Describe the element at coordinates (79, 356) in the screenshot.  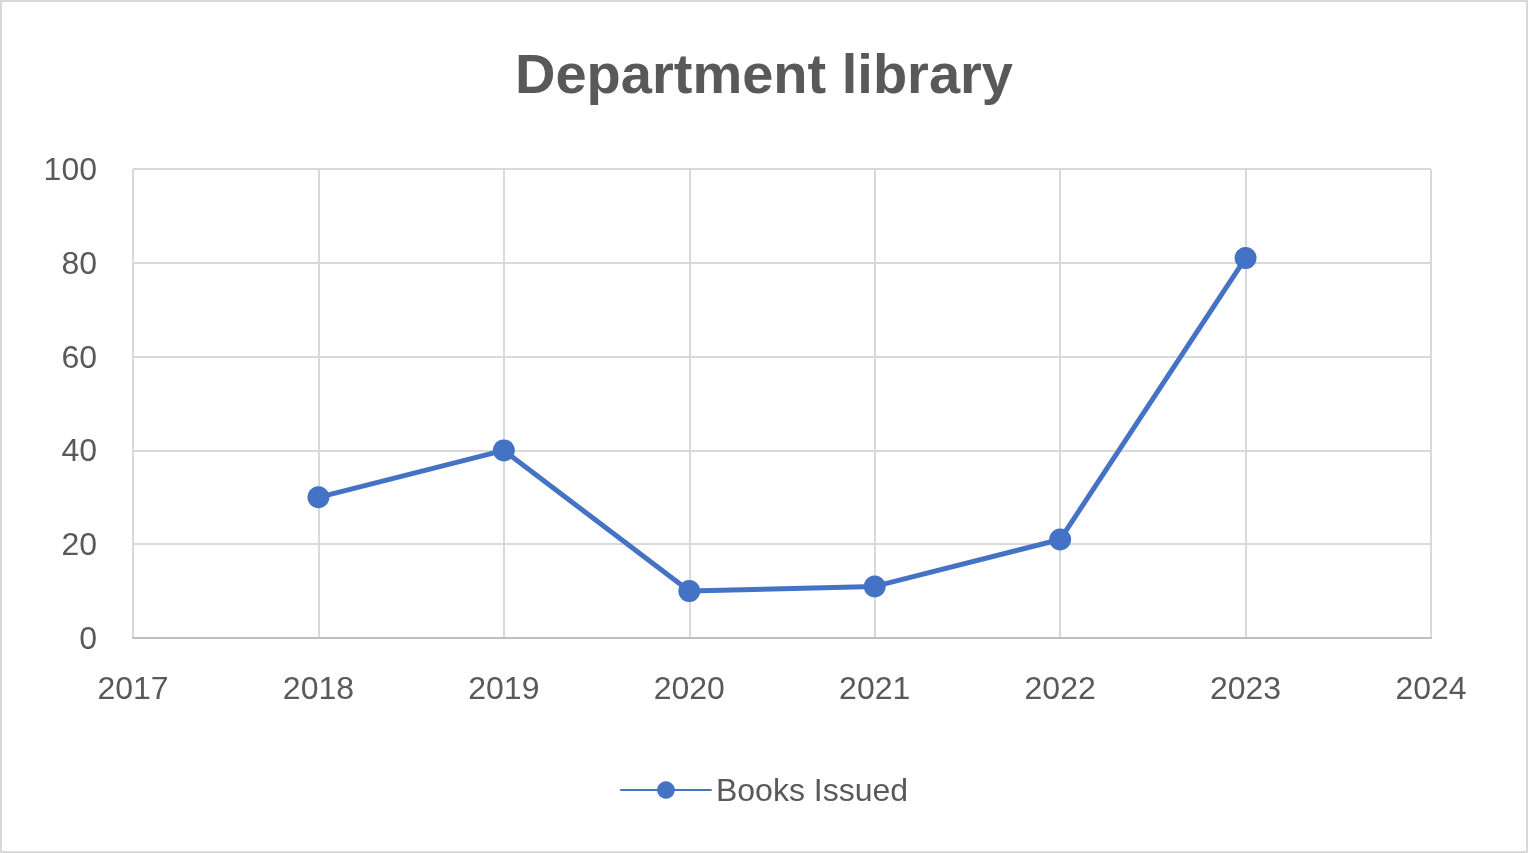
I see `y-tick-label: 60` at that location.